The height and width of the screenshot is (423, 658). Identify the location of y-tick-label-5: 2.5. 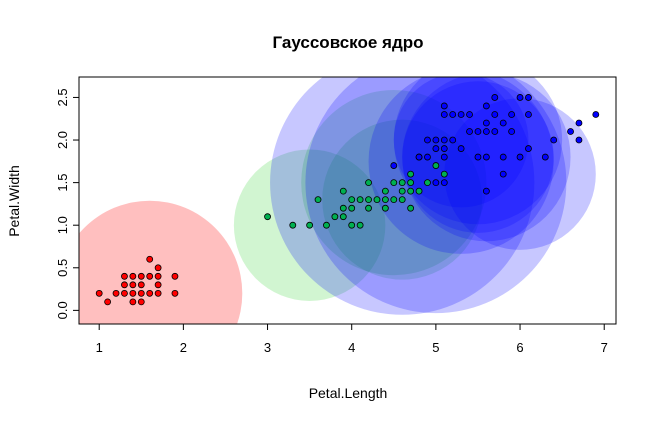
(62, 97).